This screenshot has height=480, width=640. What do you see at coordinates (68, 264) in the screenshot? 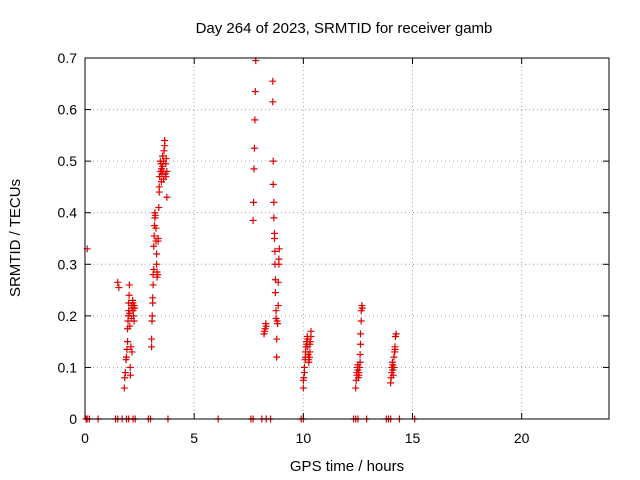
I see `y-tick-label: 0.3` at bounding box center [68, 264].